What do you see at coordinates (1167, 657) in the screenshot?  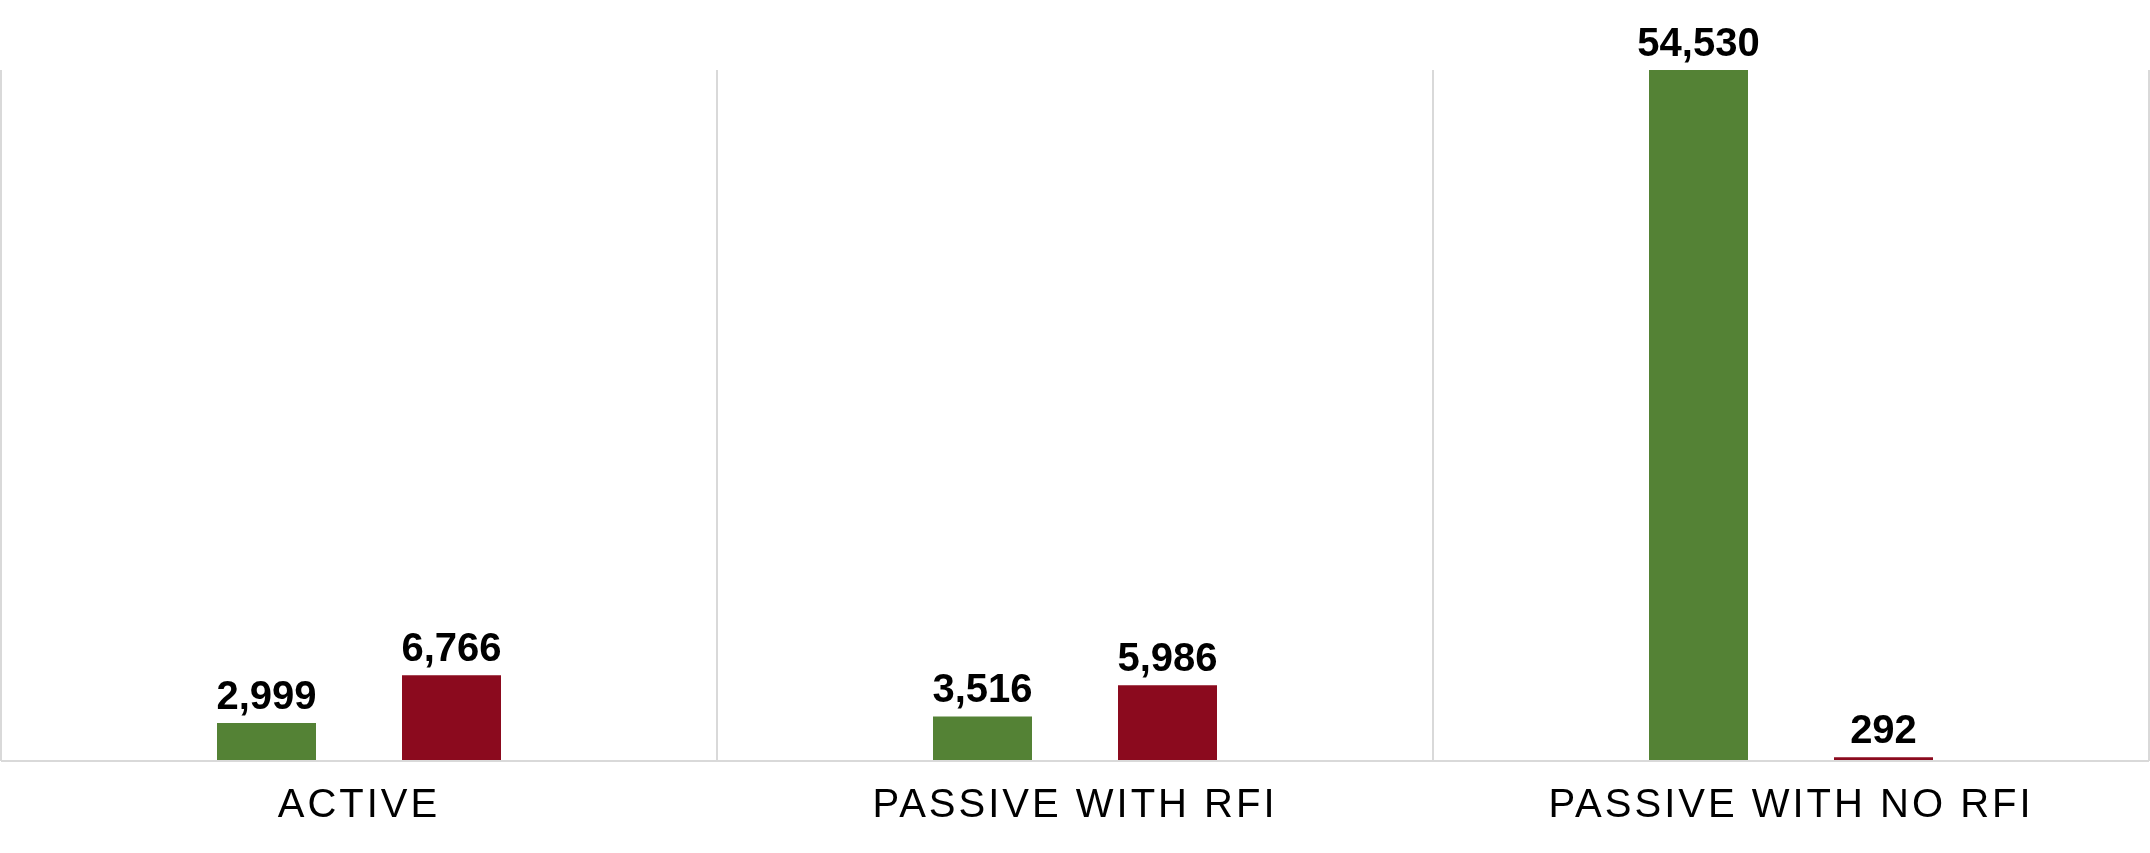 I see `data-label: 5,986` at bounding box center [1167, 657].